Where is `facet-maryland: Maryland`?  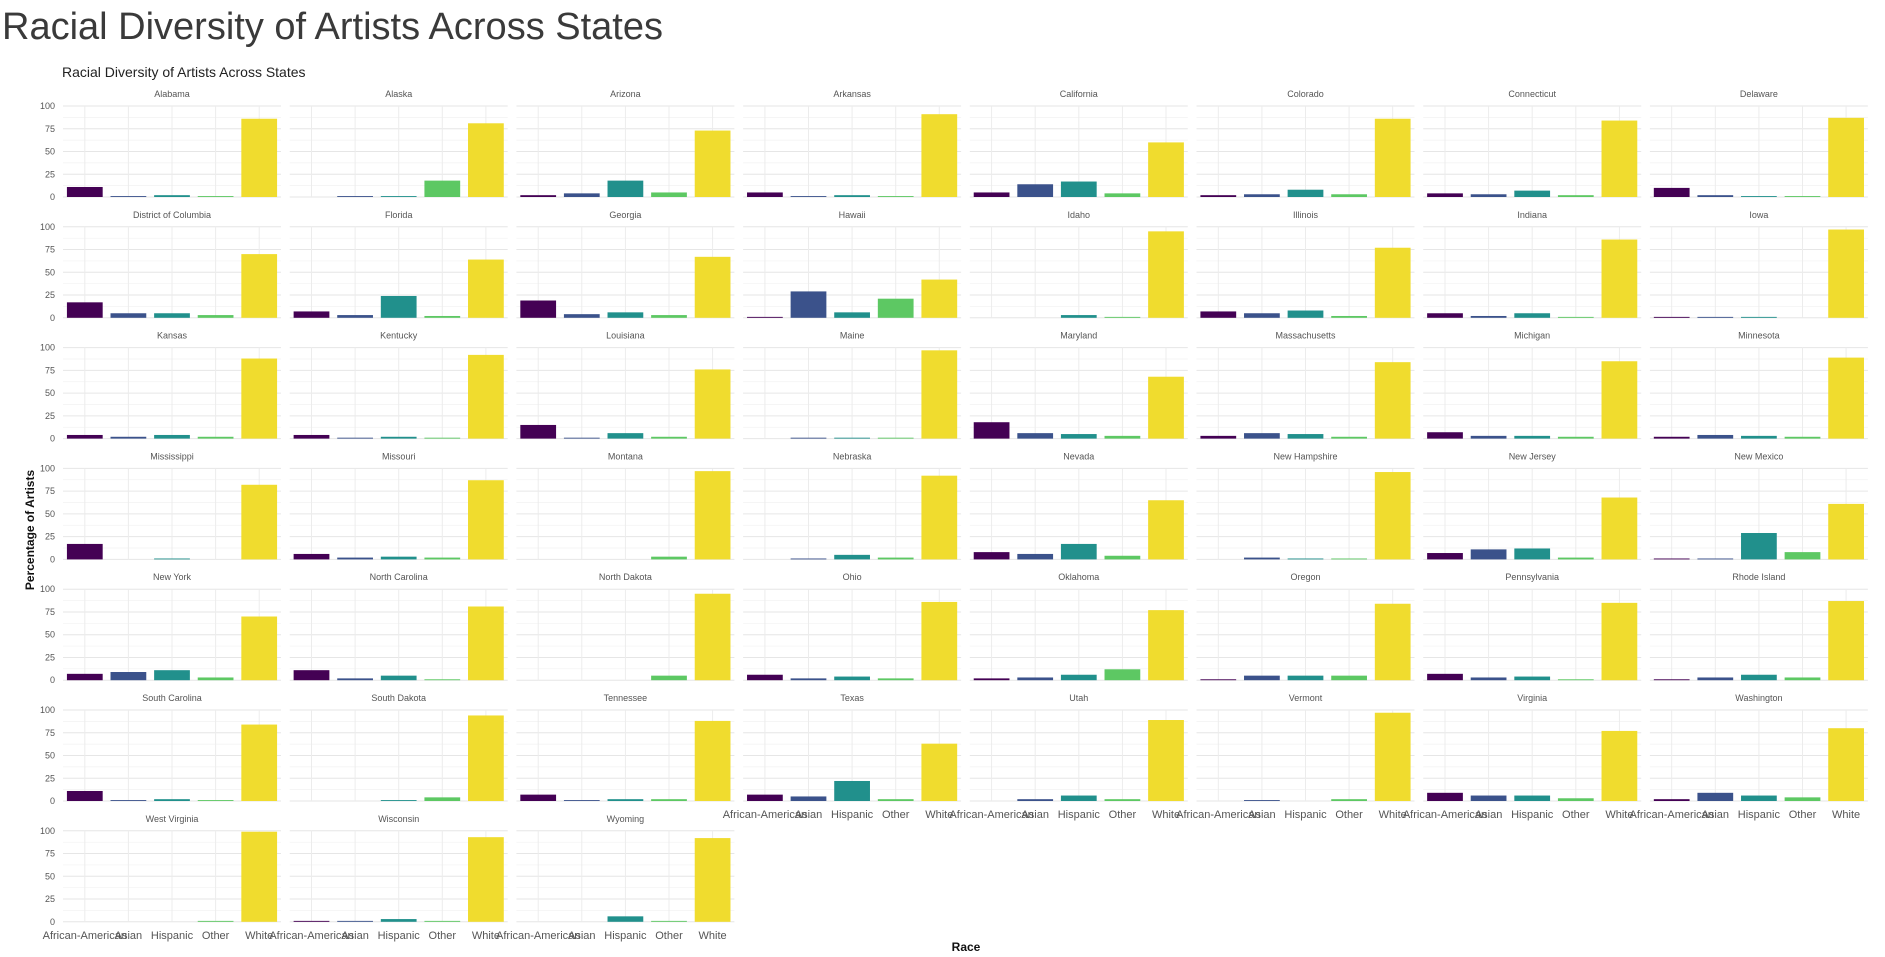
facet-maryland: Maryland is located at coordinates (1078, 385).